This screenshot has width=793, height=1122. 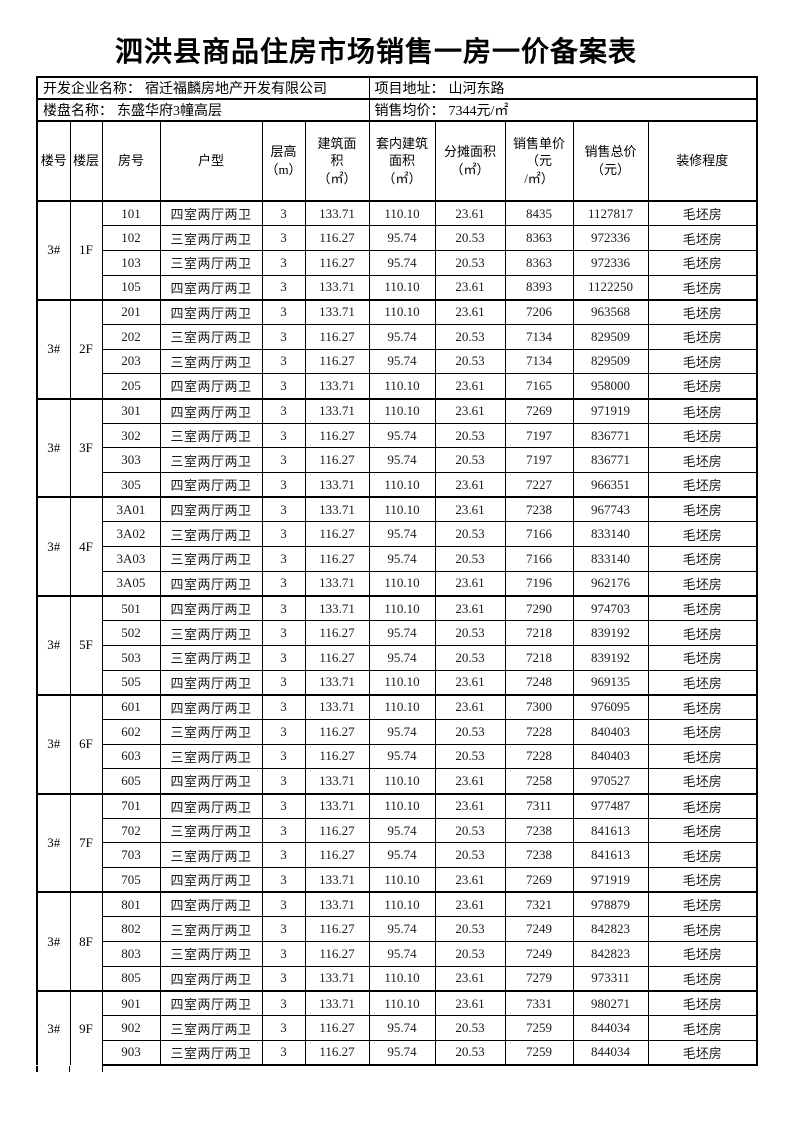 I want to click on floor-cell: 9F, so click(x=86, y=1028).